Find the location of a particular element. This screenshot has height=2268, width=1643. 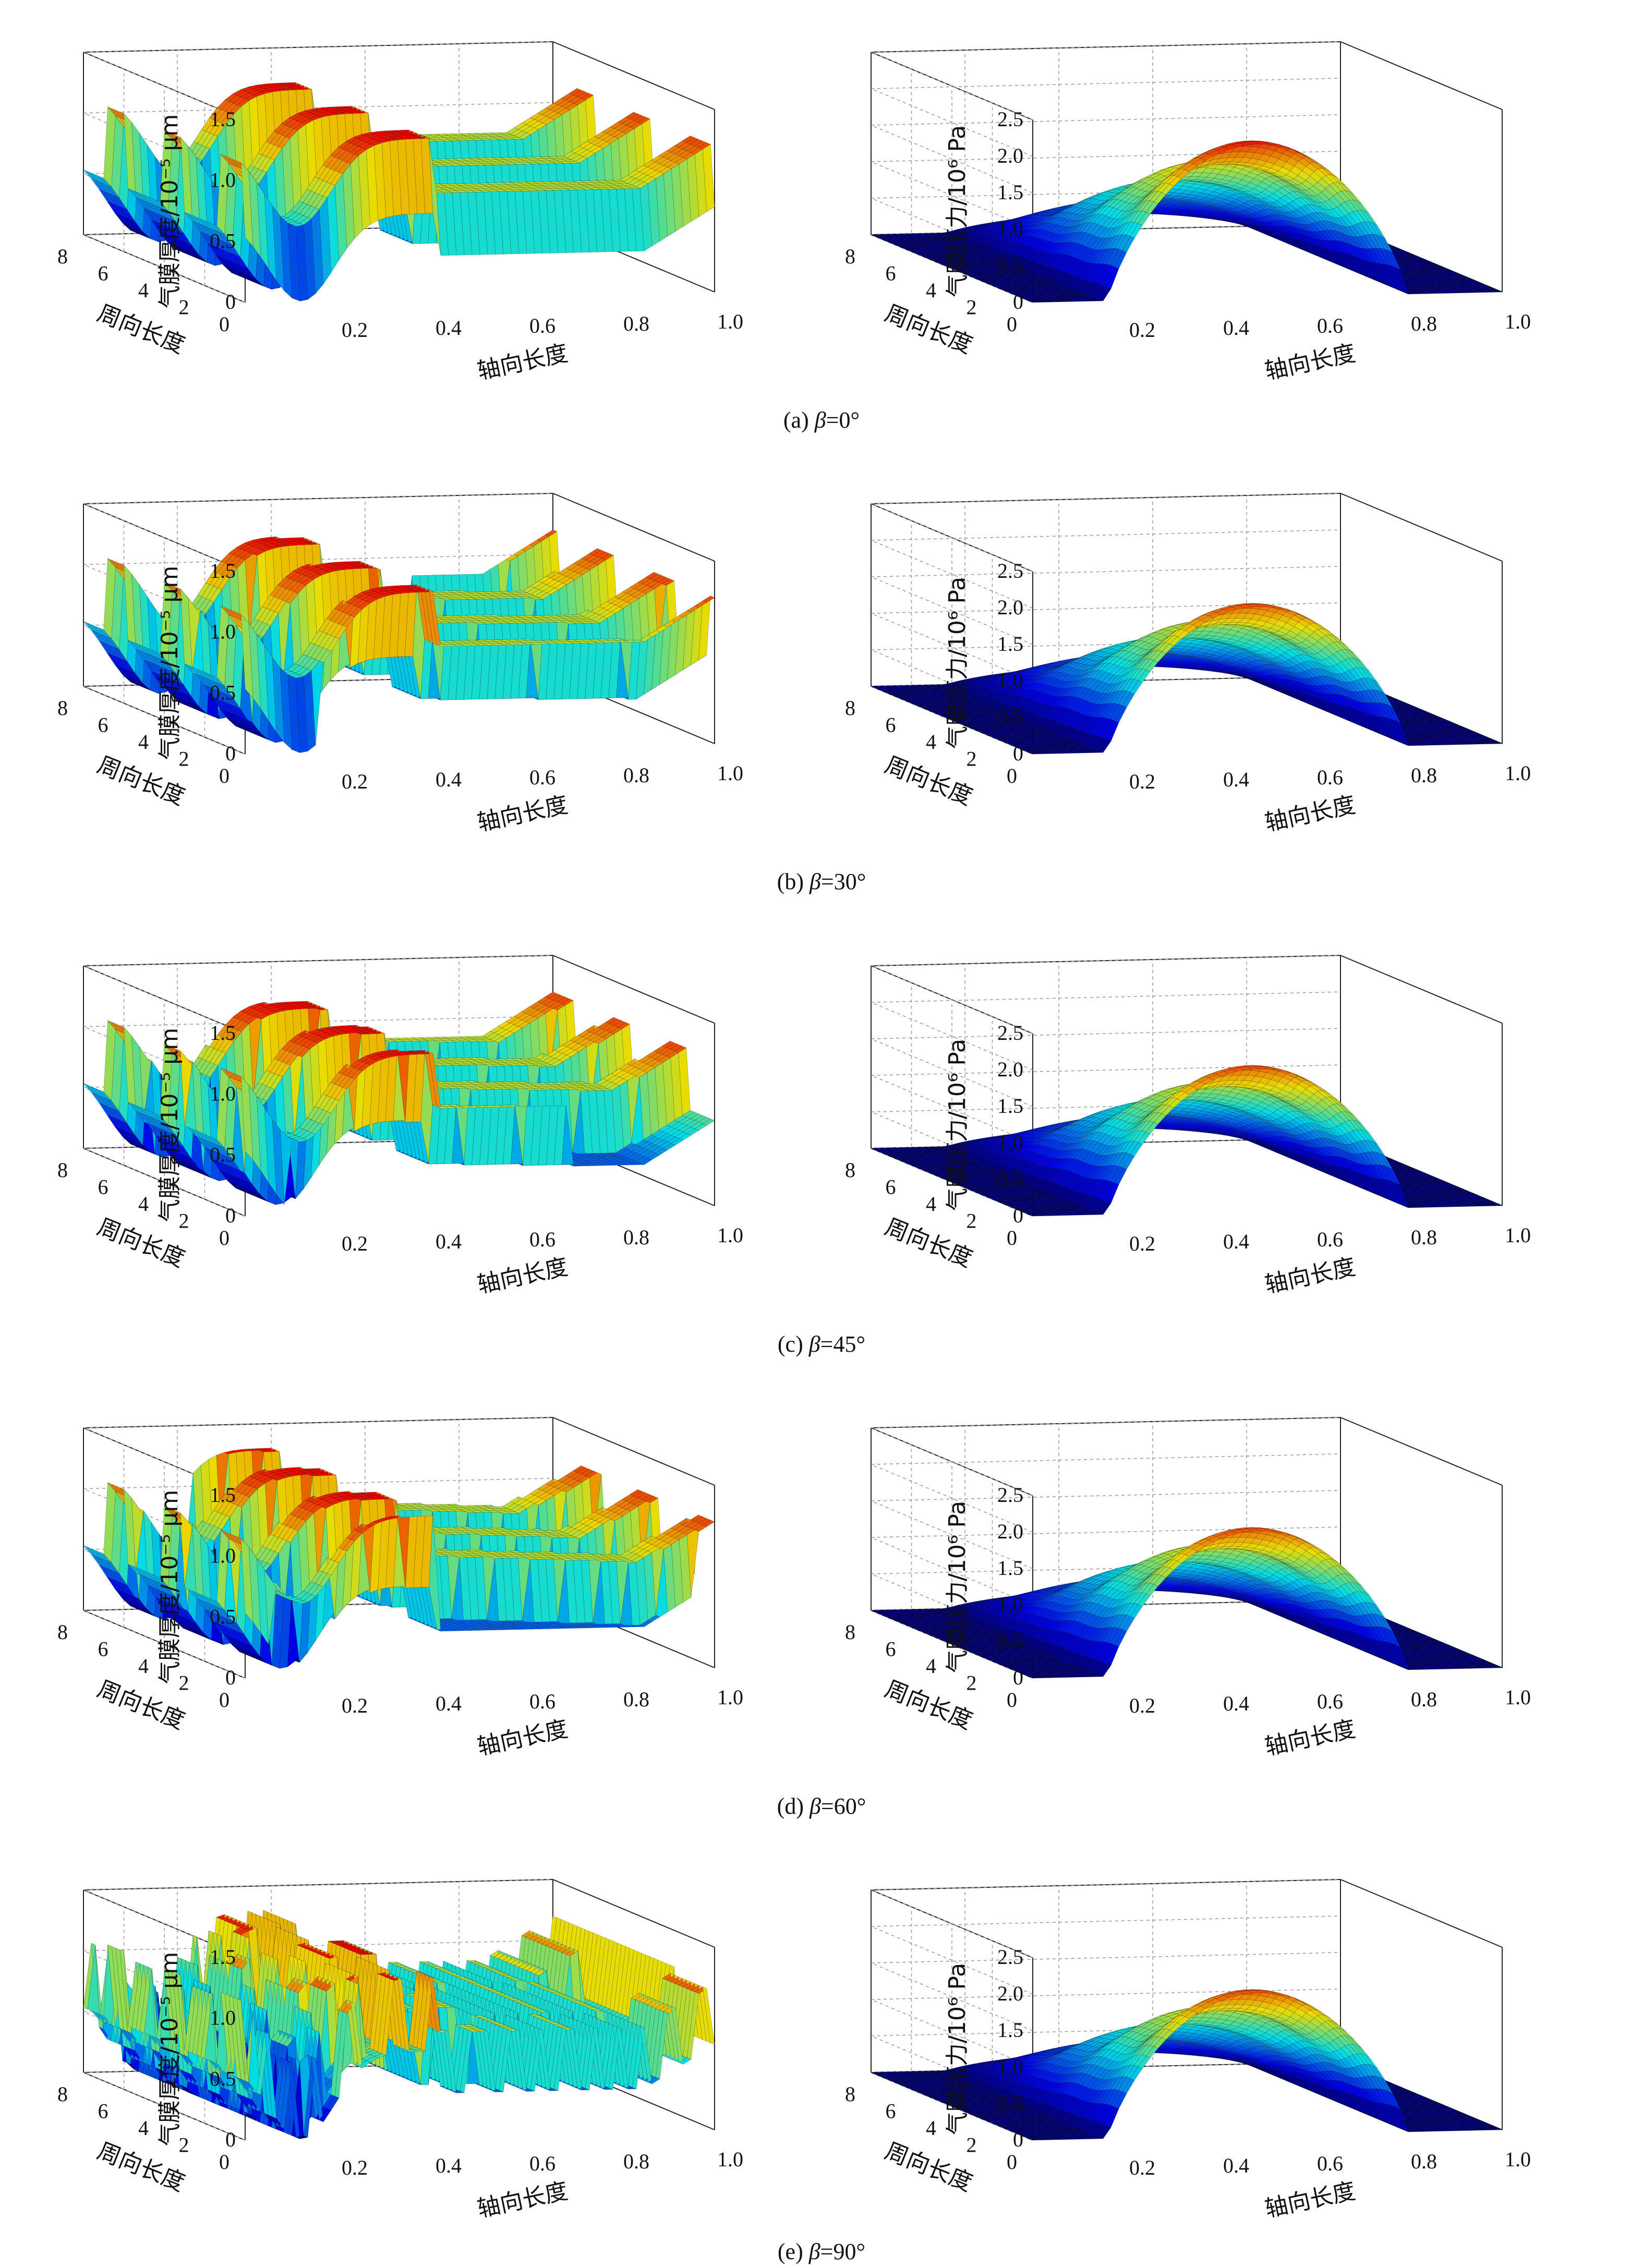

z-axis-label: 气膜厚度/10⁻⁵ μm is located at coordinates (170, 212).